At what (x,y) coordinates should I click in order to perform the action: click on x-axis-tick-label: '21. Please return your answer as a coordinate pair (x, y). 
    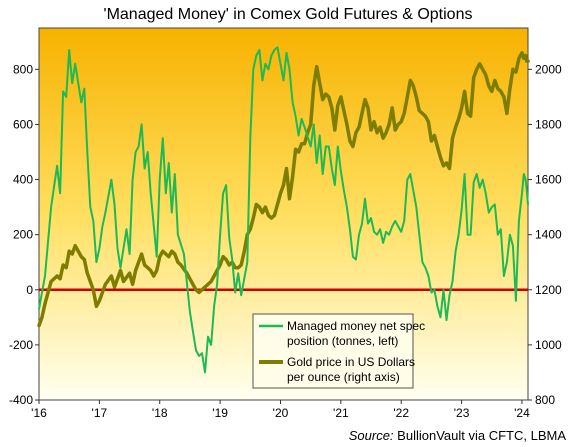
    Looking at the image, I should click on (341, 413).